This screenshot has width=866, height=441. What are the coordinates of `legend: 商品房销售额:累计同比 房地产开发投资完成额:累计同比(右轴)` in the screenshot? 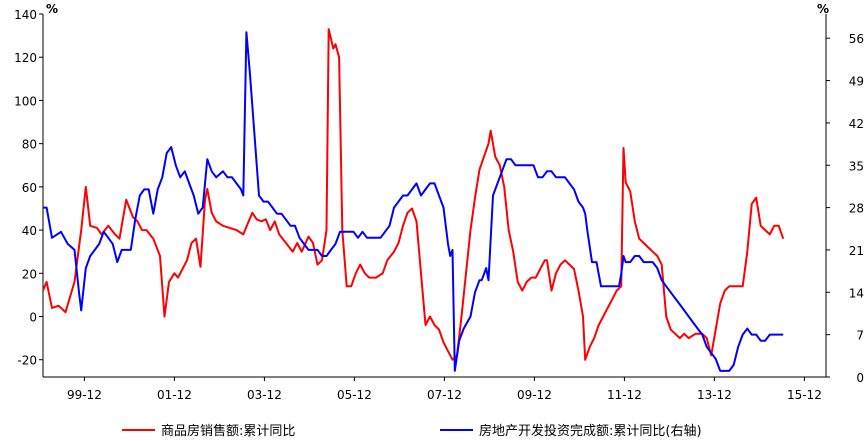 It's located at (412, 431).